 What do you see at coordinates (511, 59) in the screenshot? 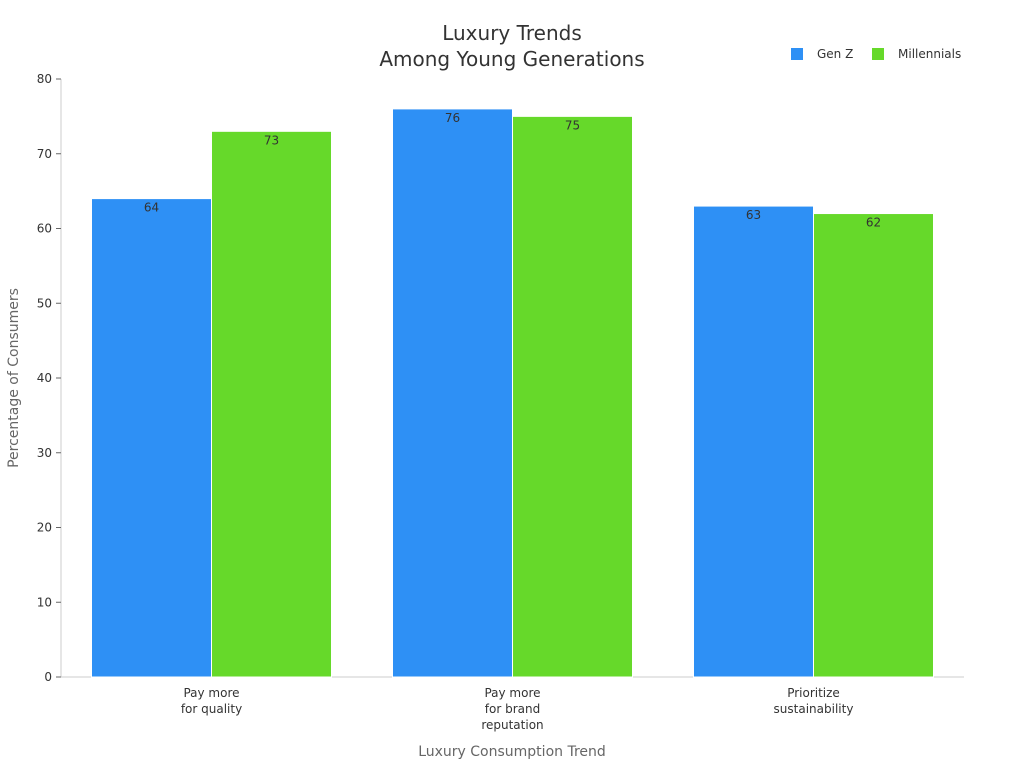
I see `chart-title-line: Among Young Generations` at bounding box center [511, 59].